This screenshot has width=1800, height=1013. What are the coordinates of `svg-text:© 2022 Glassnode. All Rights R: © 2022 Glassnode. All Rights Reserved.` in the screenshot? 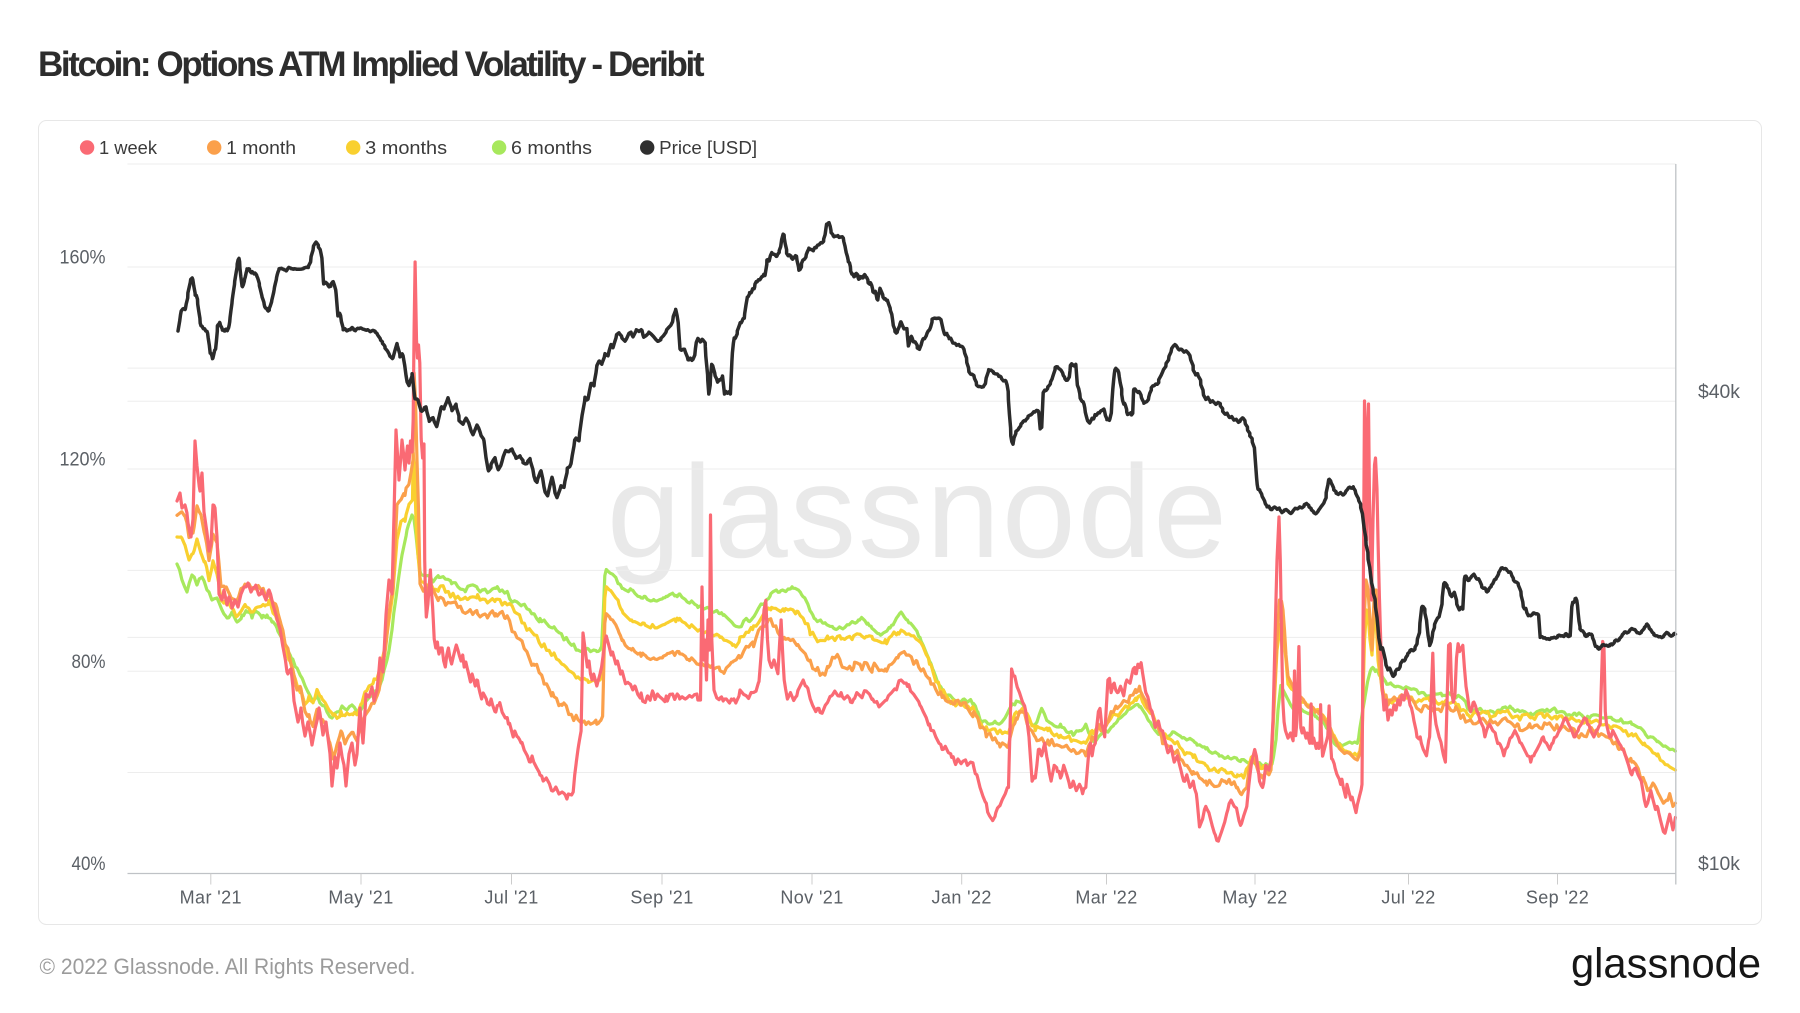 It's located at (228, 966).